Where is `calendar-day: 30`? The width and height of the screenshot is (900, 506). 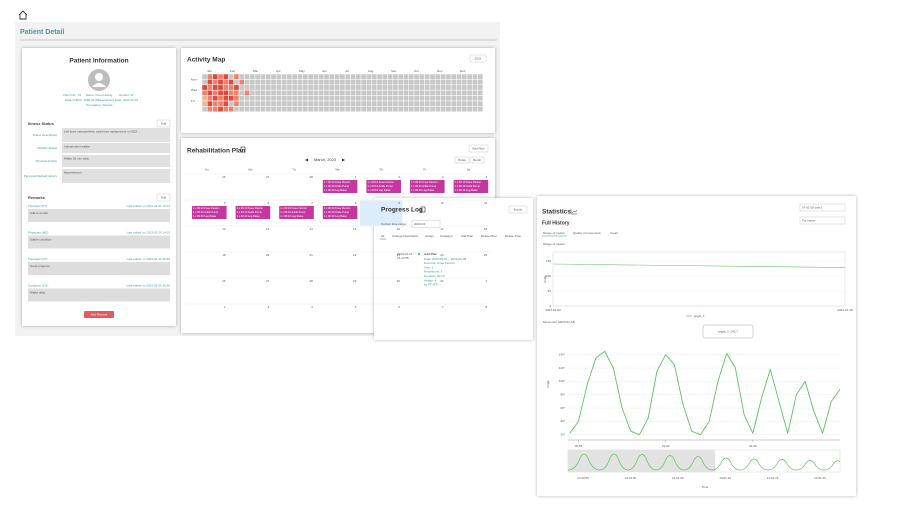 calendar-day: 30 is located at coordinates (399, 281).